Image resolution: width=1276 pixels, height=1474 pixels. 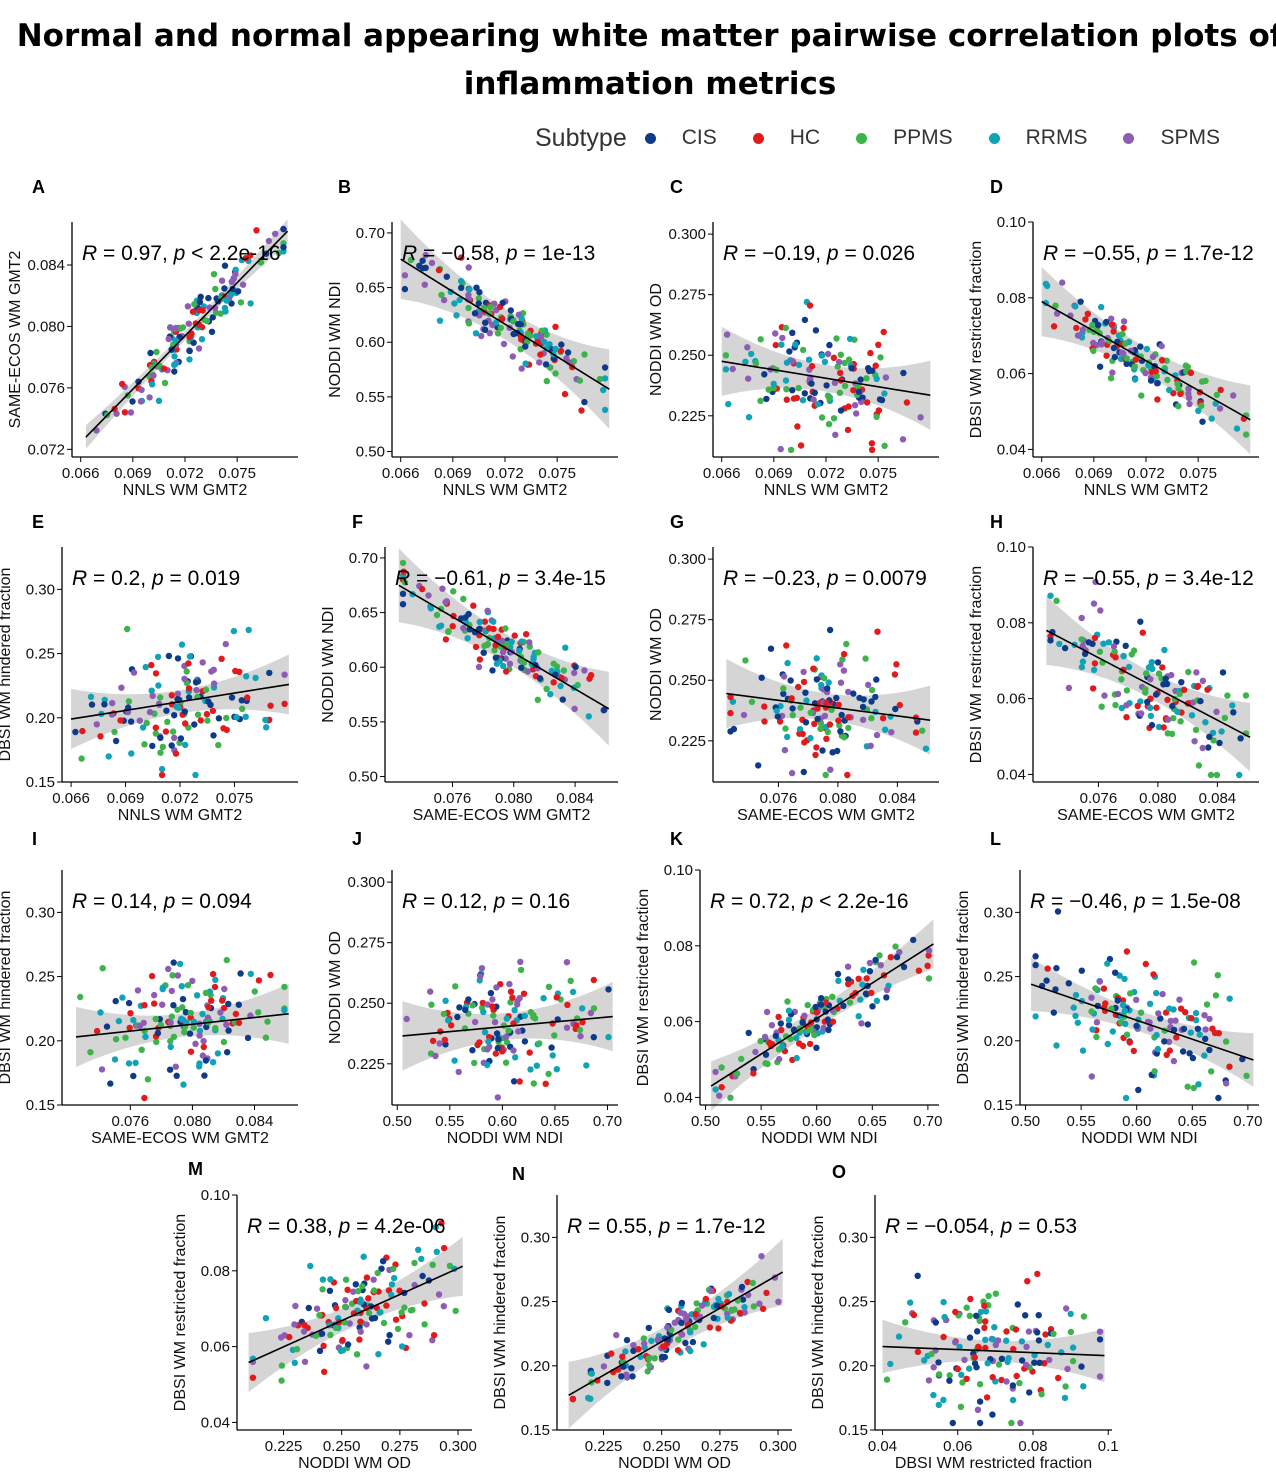 I want to click on y-tick-label: 0.08, so click(x=1011, y=623).